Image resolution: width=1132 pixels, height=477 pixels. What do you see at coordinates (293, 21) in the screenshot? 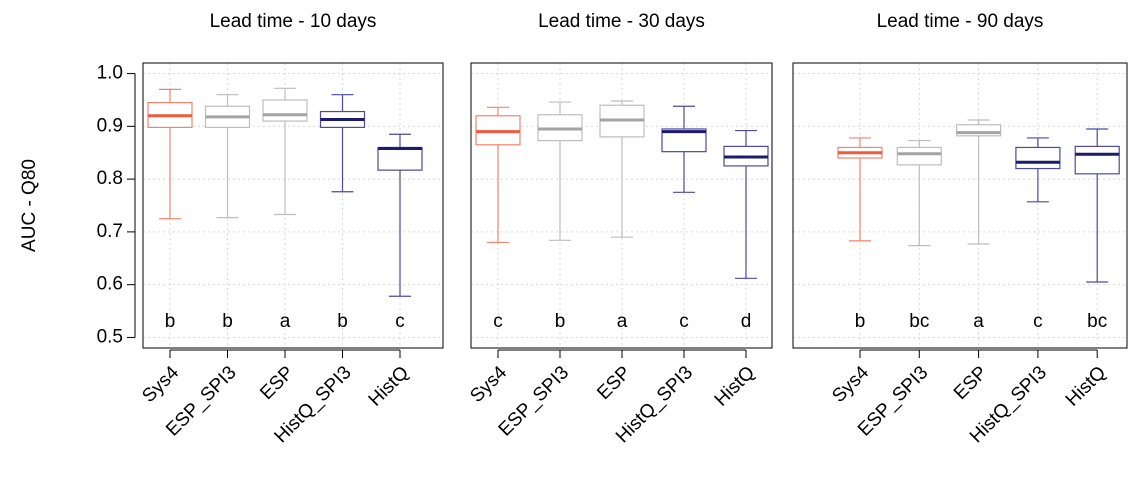
I see `panel-title: Lead time - 10 days` at bounding box center [293, 21].